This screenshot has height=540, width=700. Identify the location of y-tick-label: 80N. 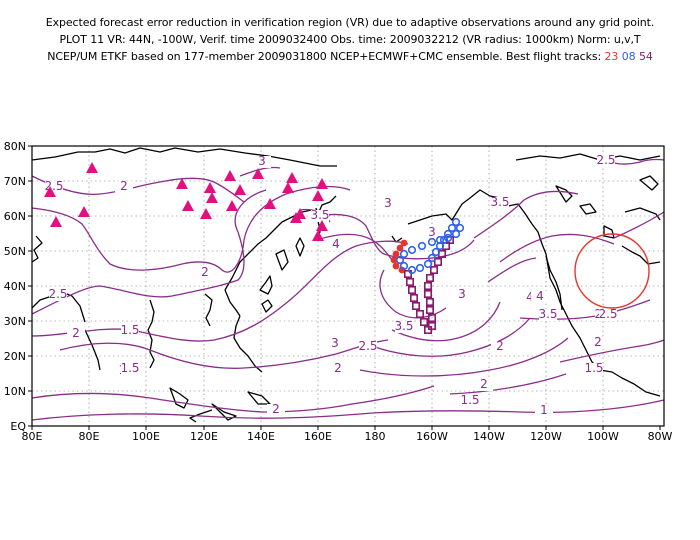
(15, 146).